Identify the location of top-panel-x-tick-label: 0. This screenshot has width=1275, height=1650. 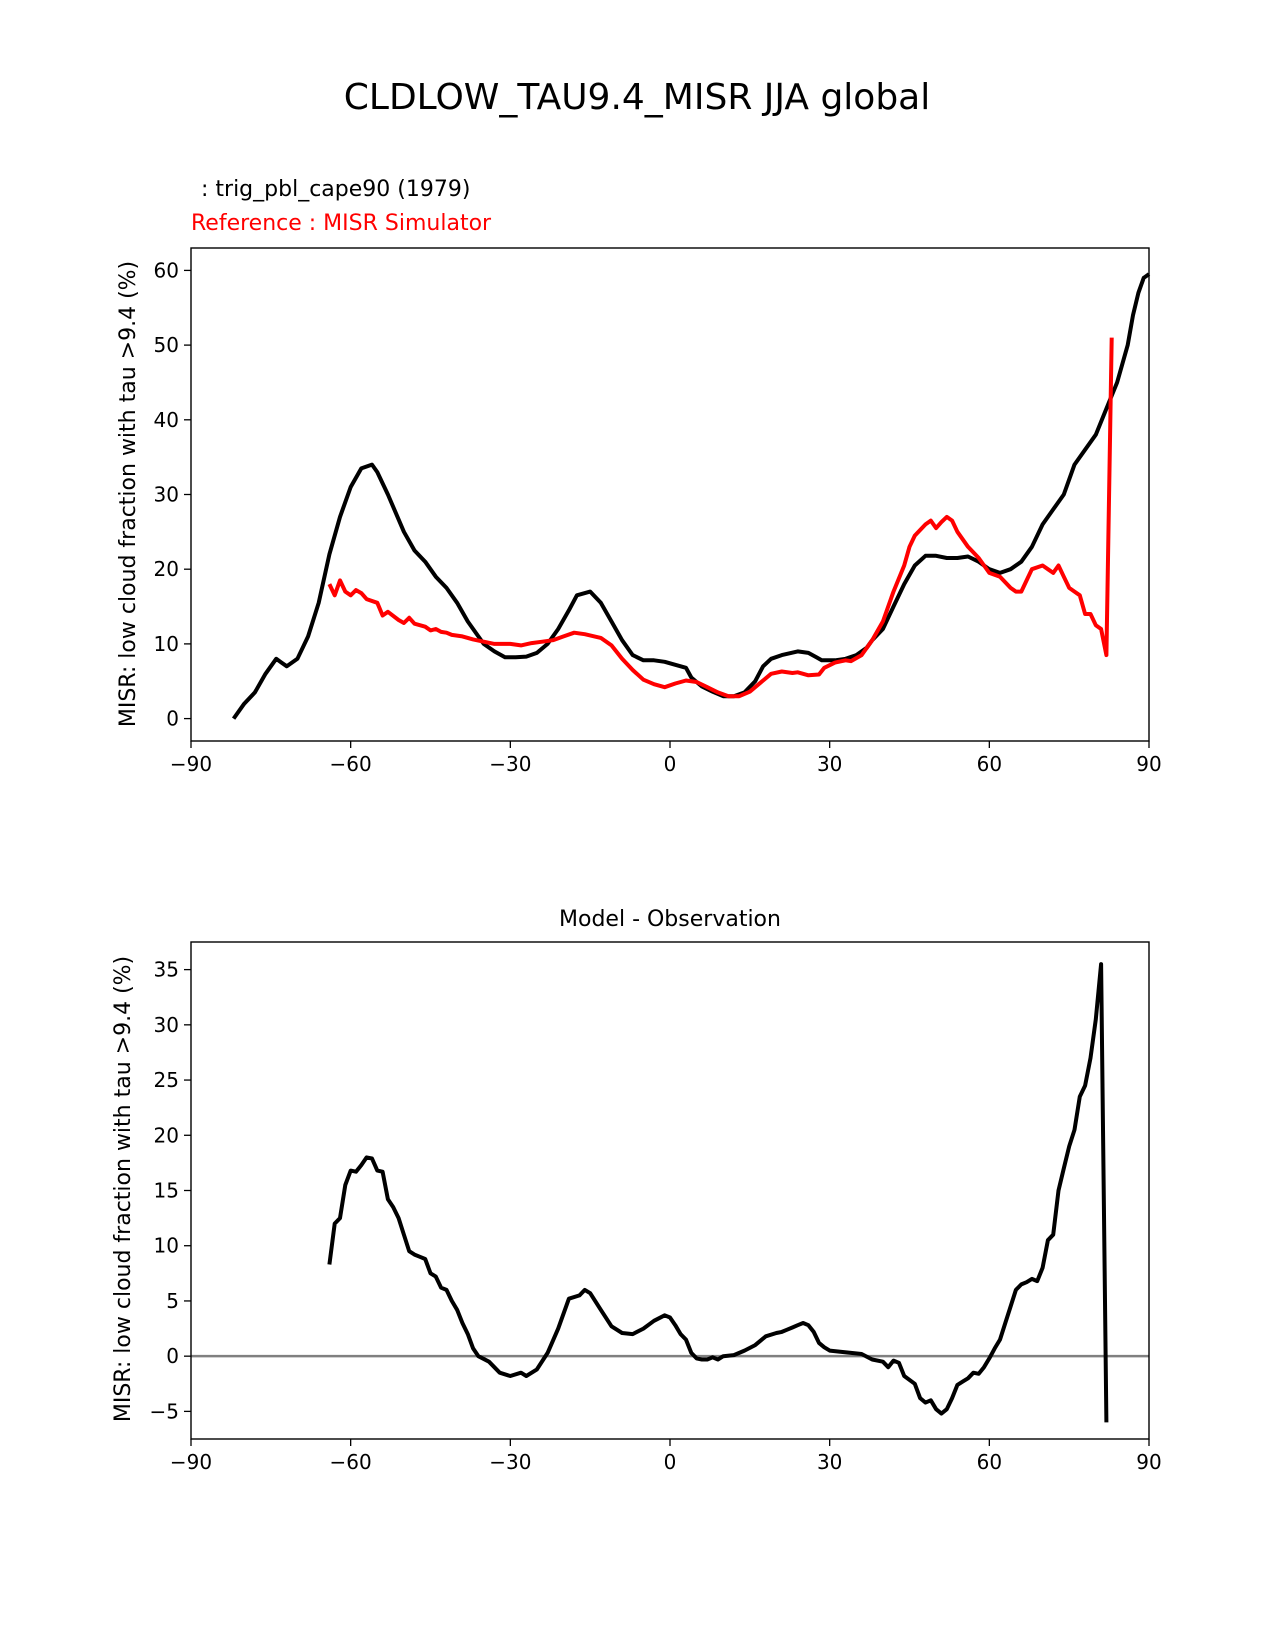
(670, 764).